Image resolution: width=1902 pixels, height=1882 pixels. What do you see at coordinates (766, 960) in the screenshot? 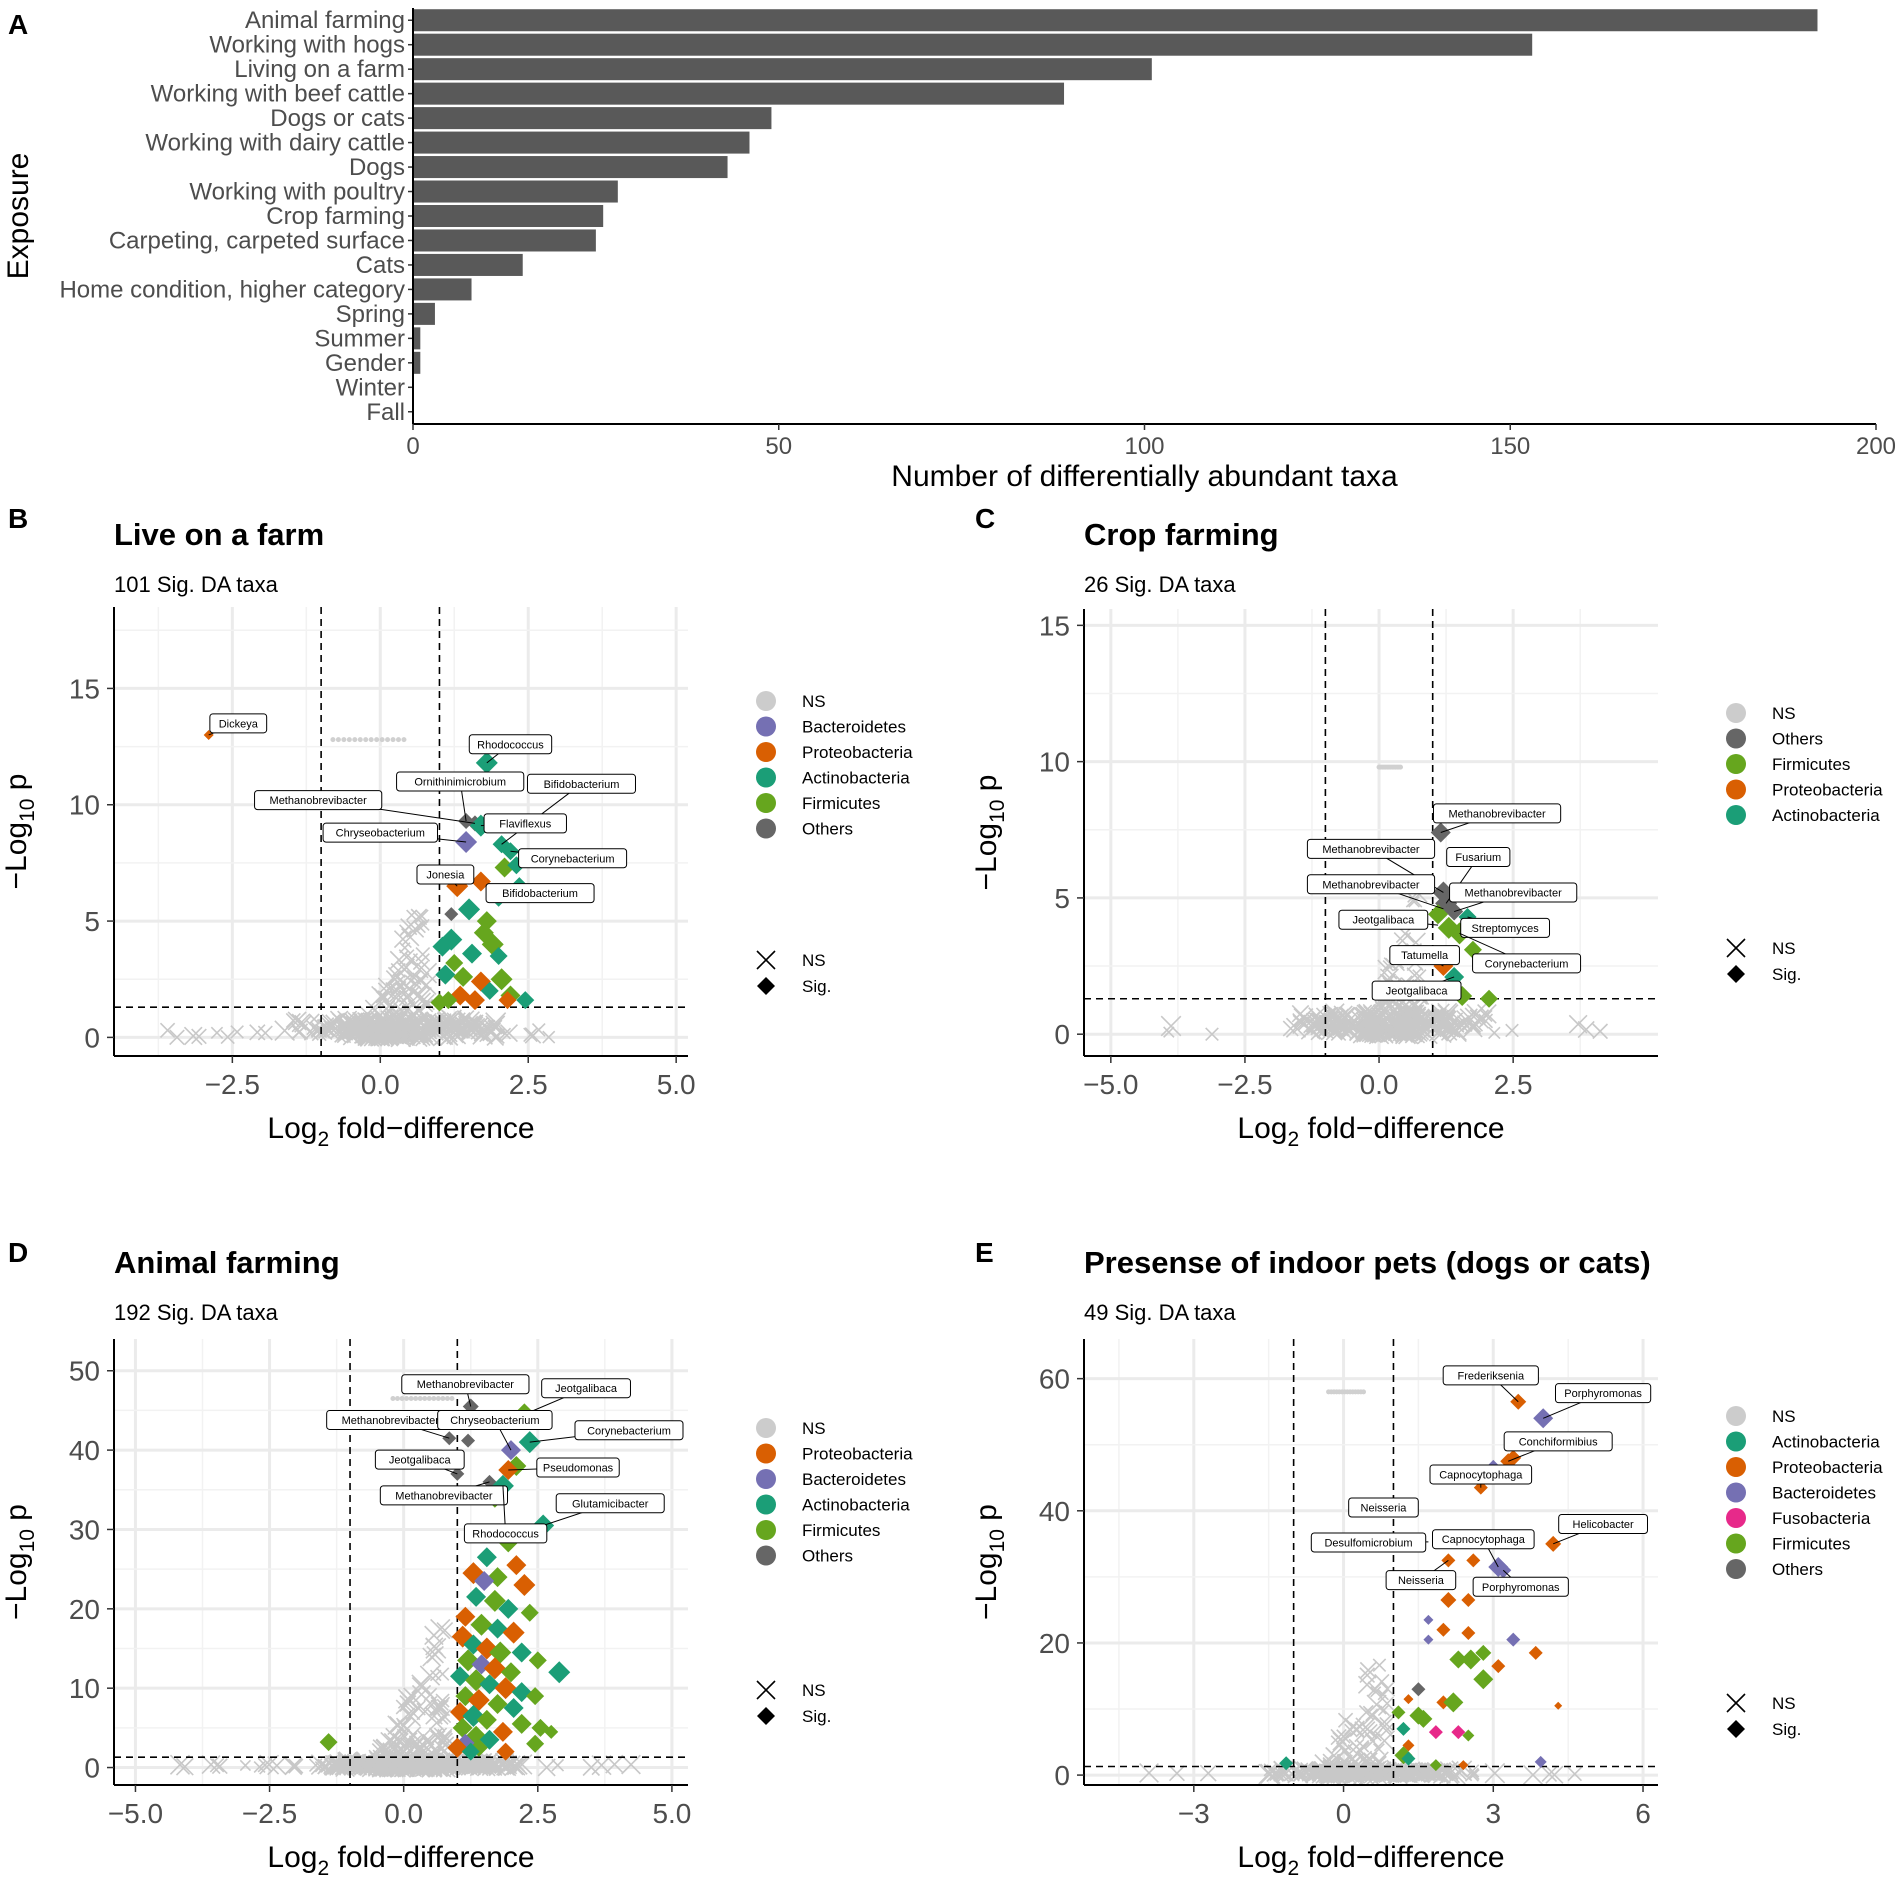
I see `legend-shape-ns` at bounding box center [766, 960].